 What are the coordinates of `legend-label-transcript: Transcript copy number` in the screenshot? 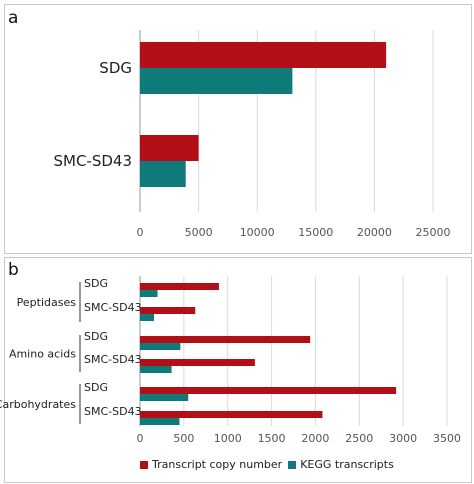 It's located at (217, 464).